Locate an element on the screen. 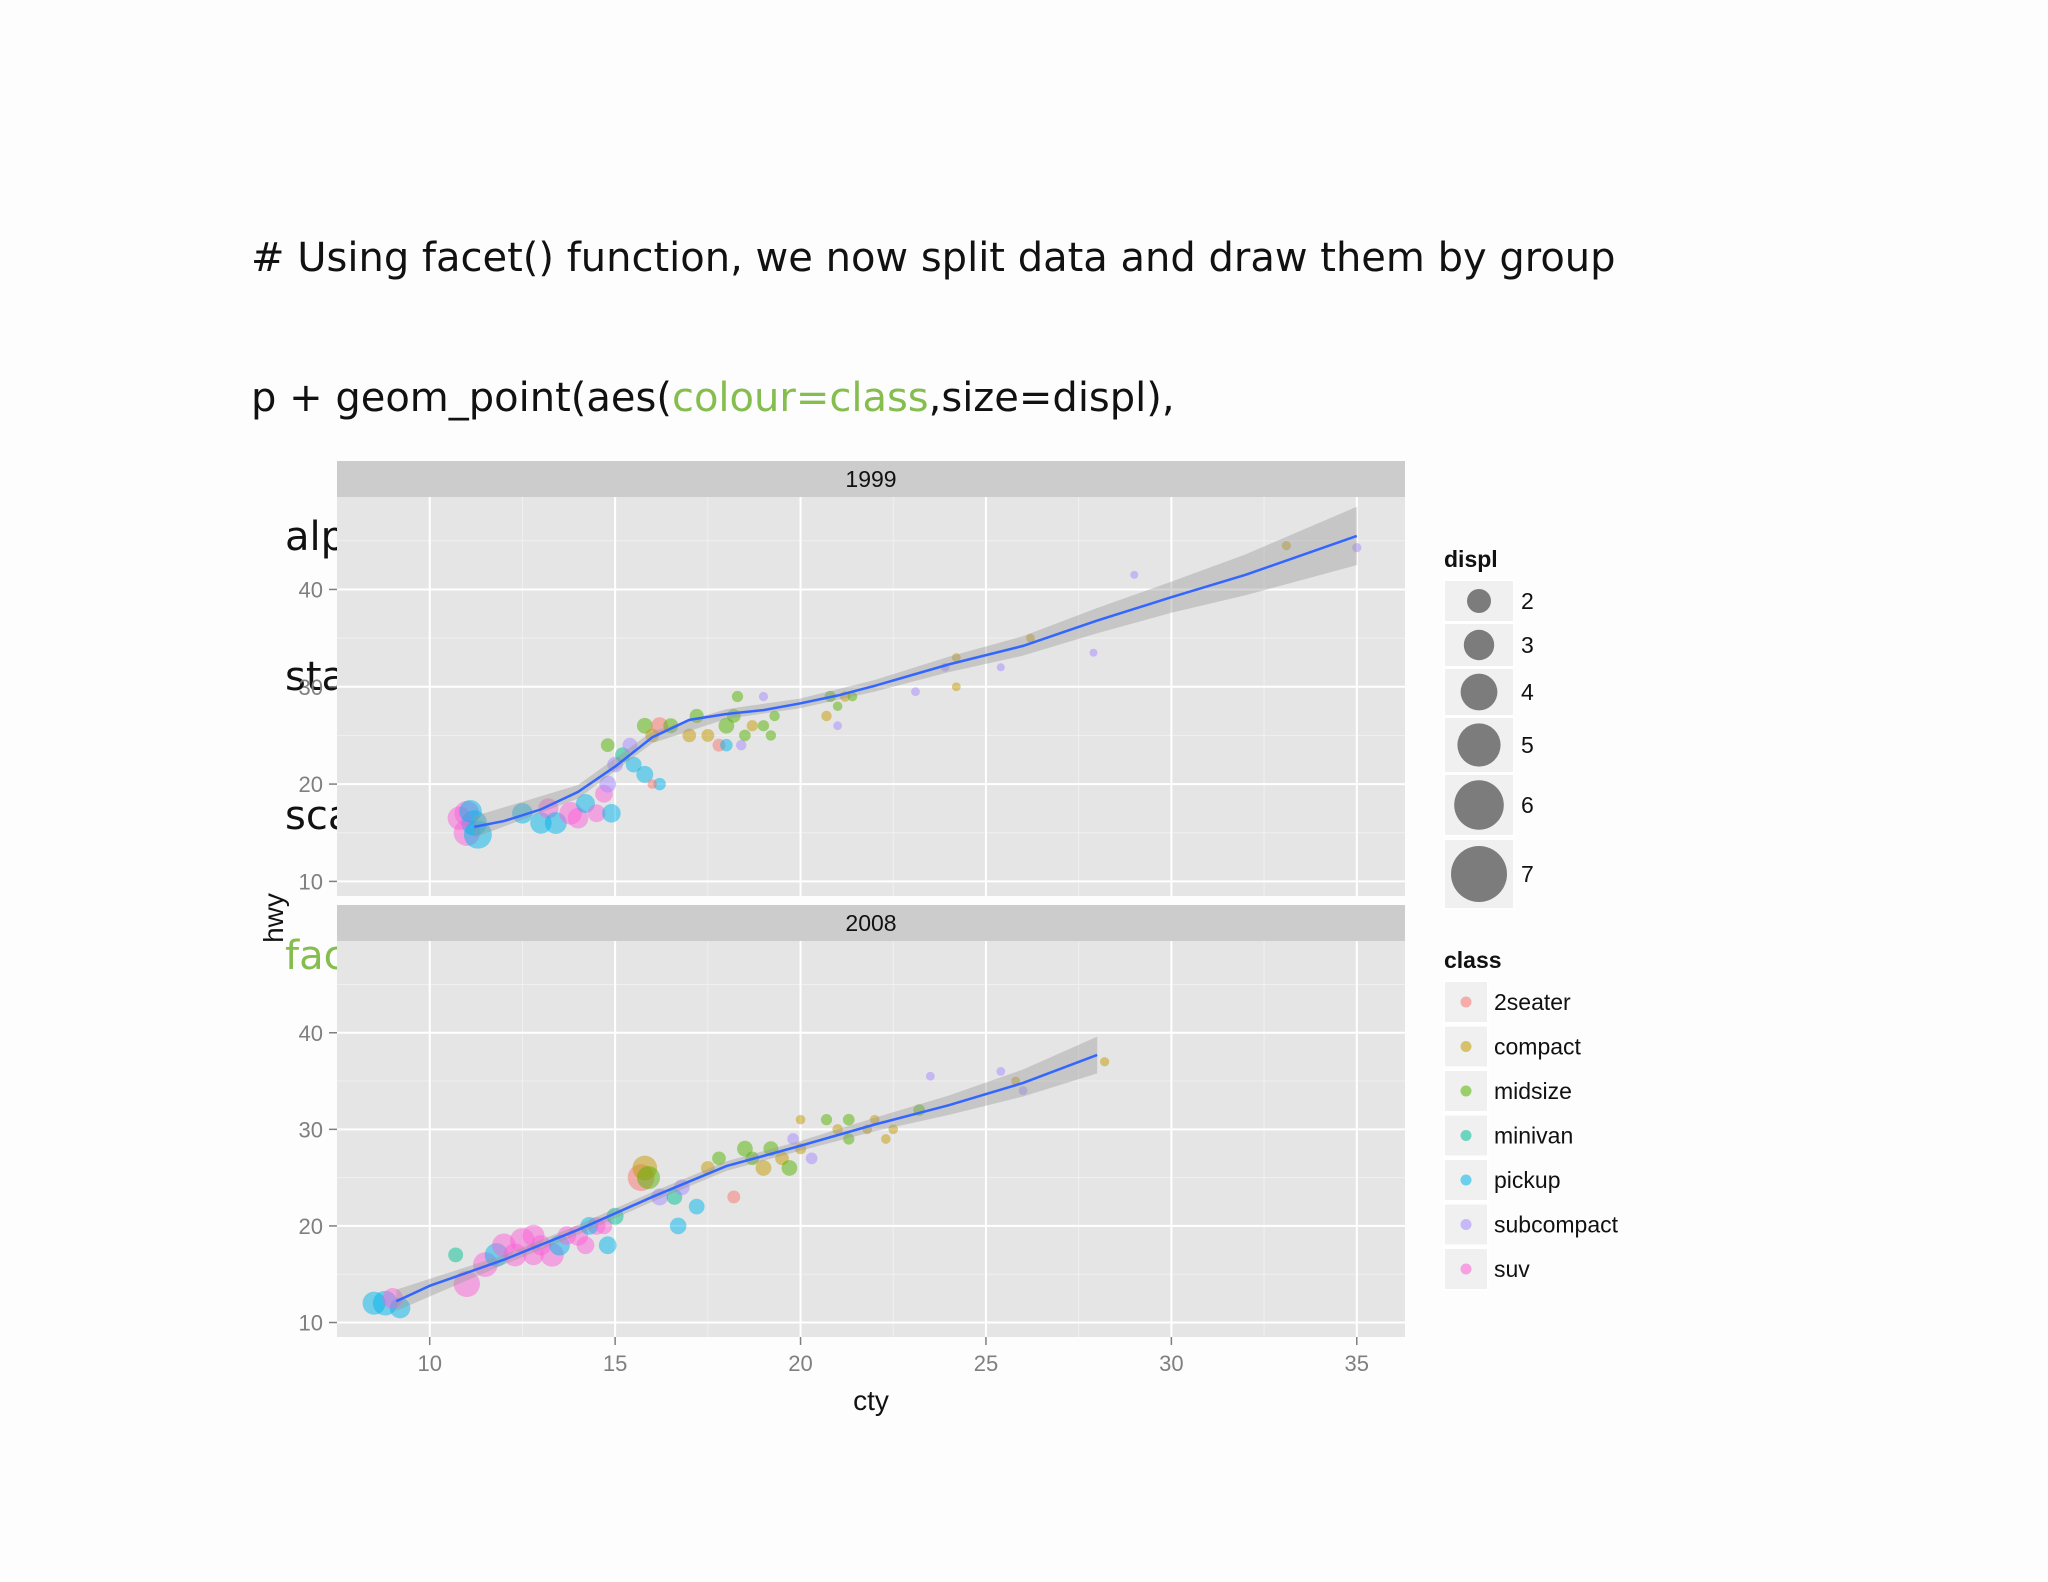 The width and height of the screenshot is (2048, 1582). facet-panel-1999: 1999 10 20 30 40 is located at coordinates (852, 678).